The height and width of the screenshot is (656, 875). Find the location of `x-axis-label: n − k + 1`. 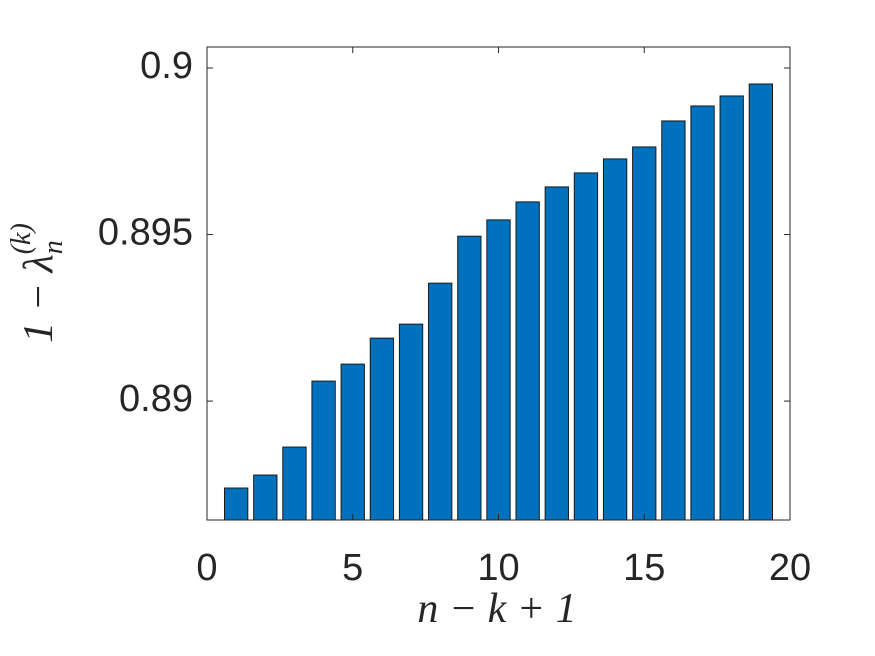

x-axis-label: n − k + 1 is located at coordinates (496, 609).